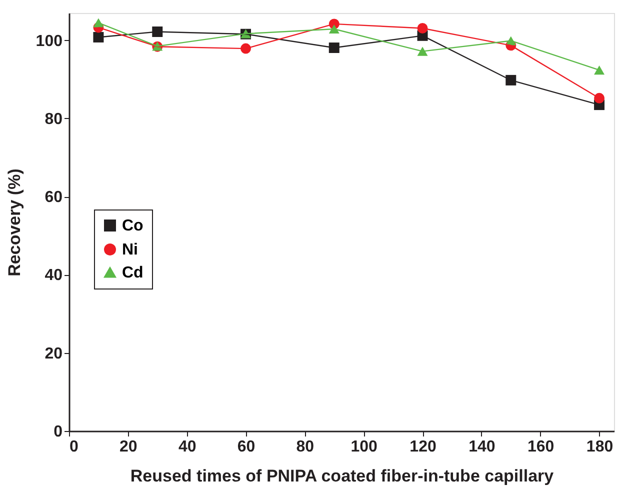 The image size is (643, 498). What do you see at coordinates (342, 476) in the screenshot?
I see `x-axis-title: Reused times of PNIPA coated fiber-in-tube capillary` at bounding box center [342, 476].